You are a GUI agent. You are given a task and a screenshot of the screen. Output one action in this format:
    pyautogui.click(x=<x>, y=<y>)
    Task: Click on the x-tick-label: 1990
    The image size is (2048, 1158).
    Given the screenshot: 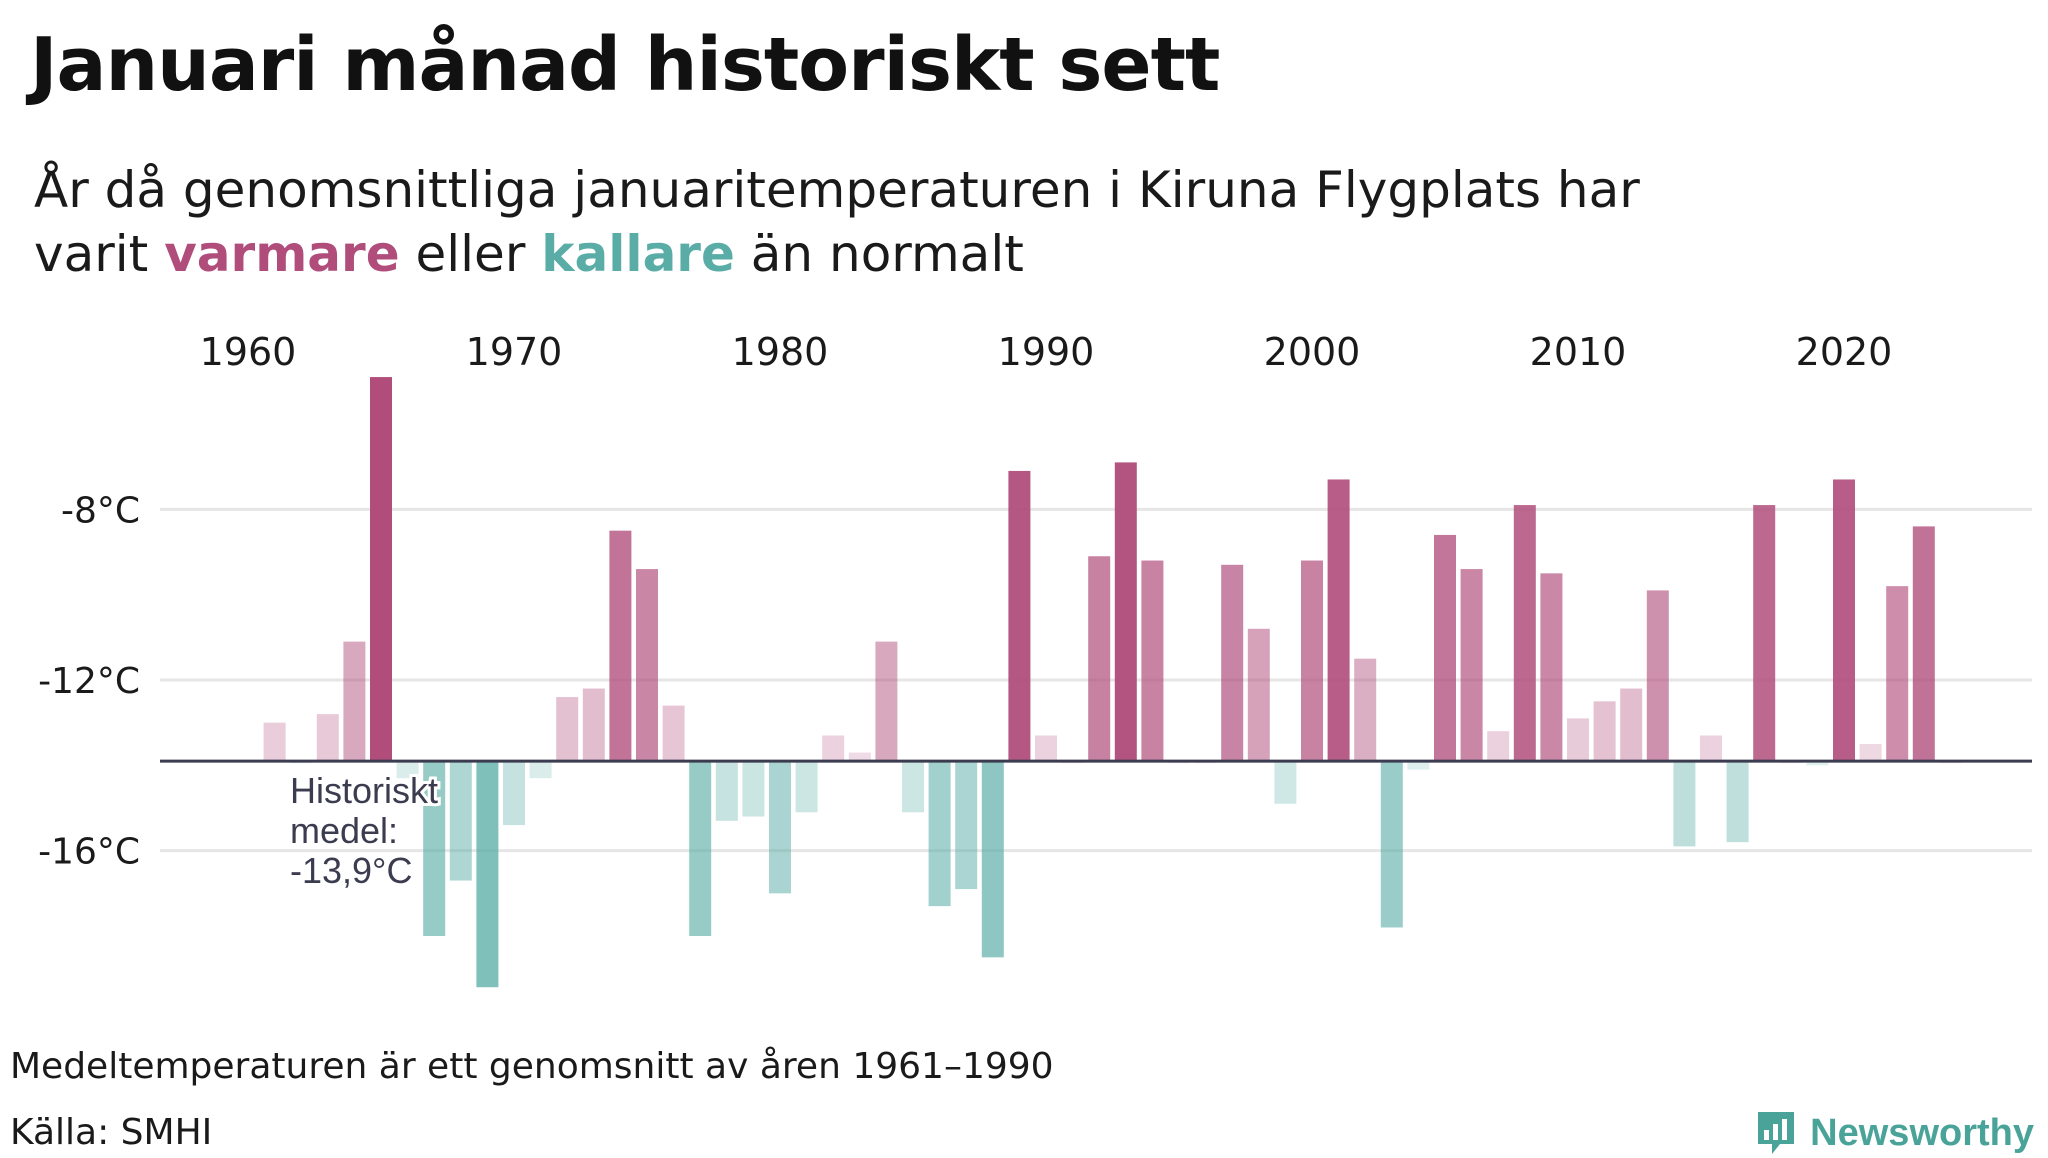 What is the action you would take?
    pyautogui.click(x=1046, y=352)
    